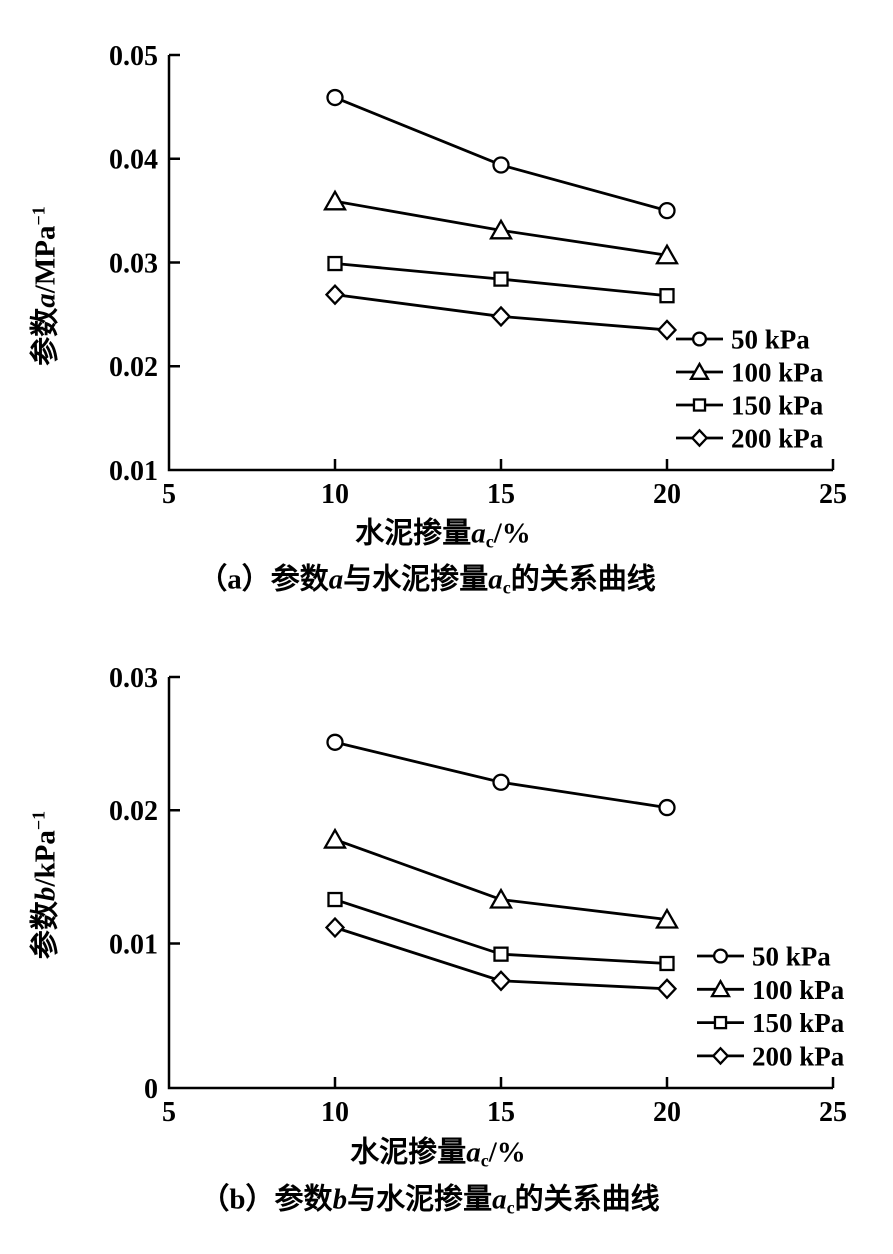 This screenshot has height=1254, width=893. What do you see at coordinates (791, 956) in the screenshot?
I see `legend-label: 50 kPa` at bounding box center [791, 956].